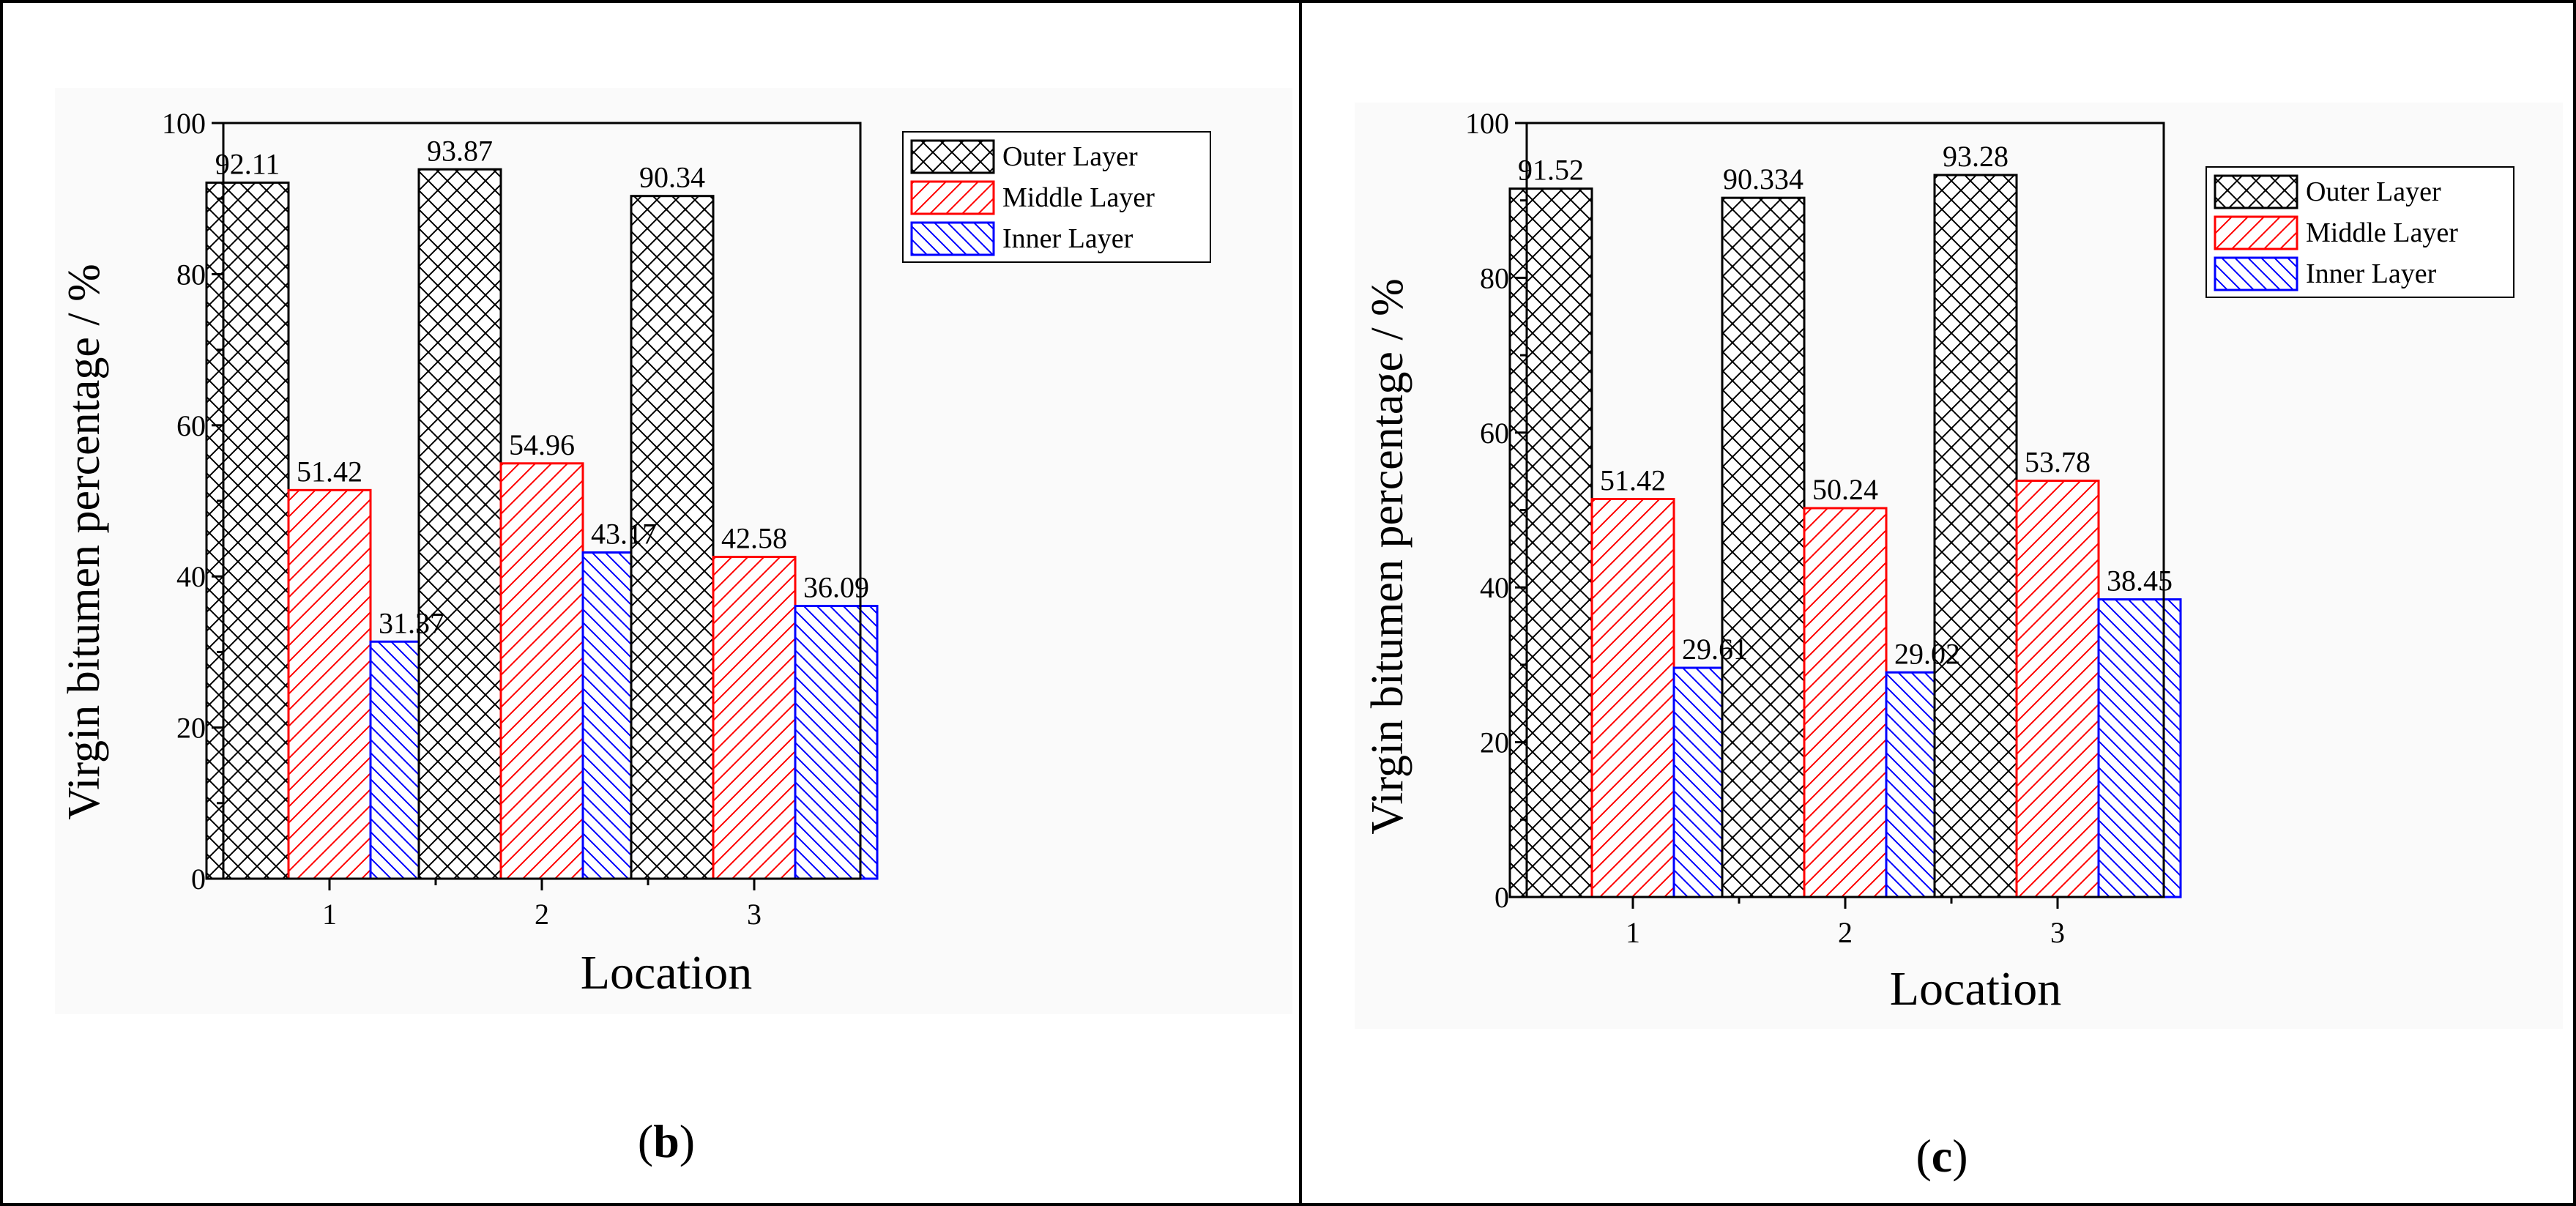  I want to click on value-label: 93.87, so click(460, 151).